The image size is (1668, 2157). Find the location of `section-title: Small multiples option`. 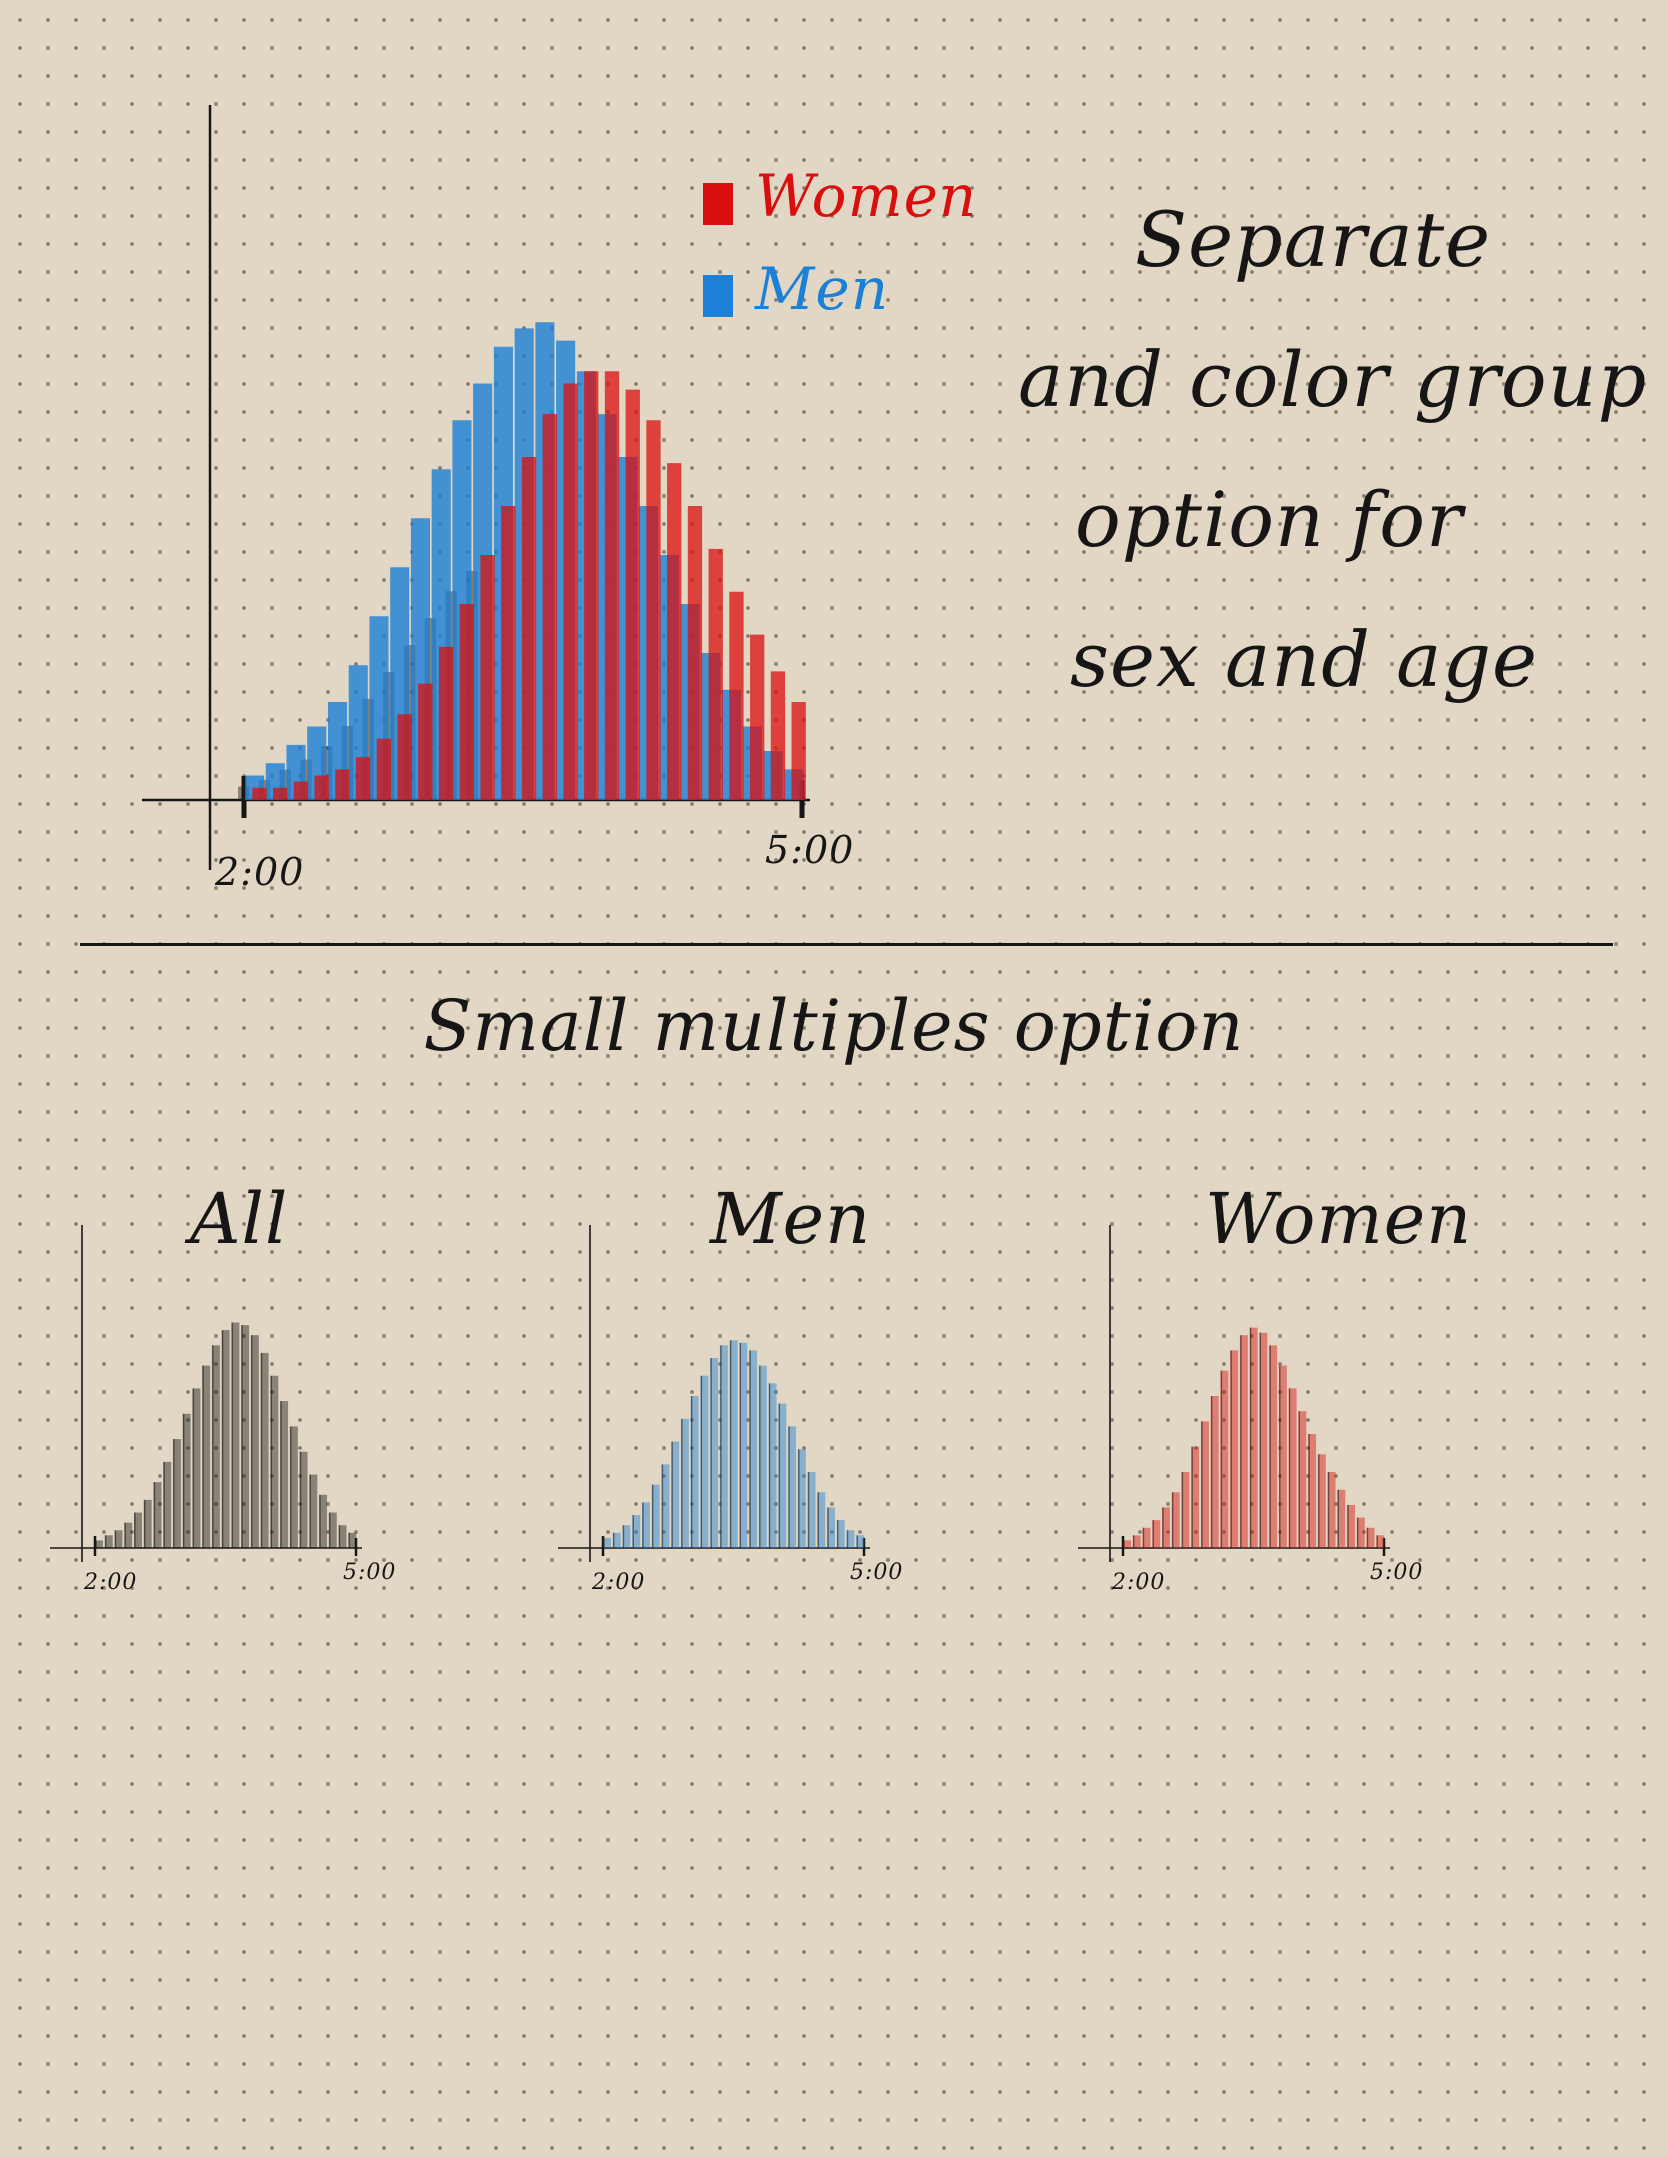

section-title: Small multiples option is located at coordinates (834, 1026).